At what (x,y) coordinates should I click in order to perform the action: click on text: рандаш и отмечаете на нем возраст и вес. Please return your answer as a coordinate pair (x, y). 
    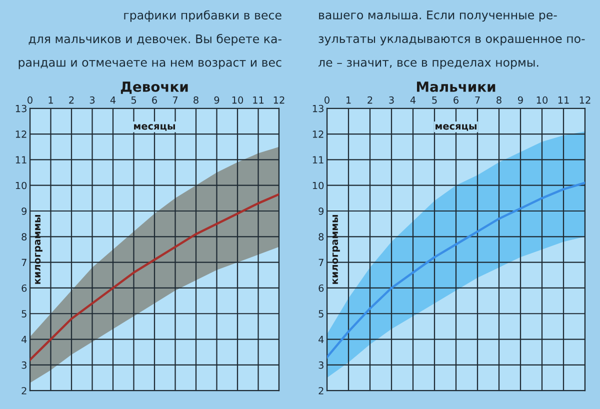
    Looking at the image, I should click on (150, 65).